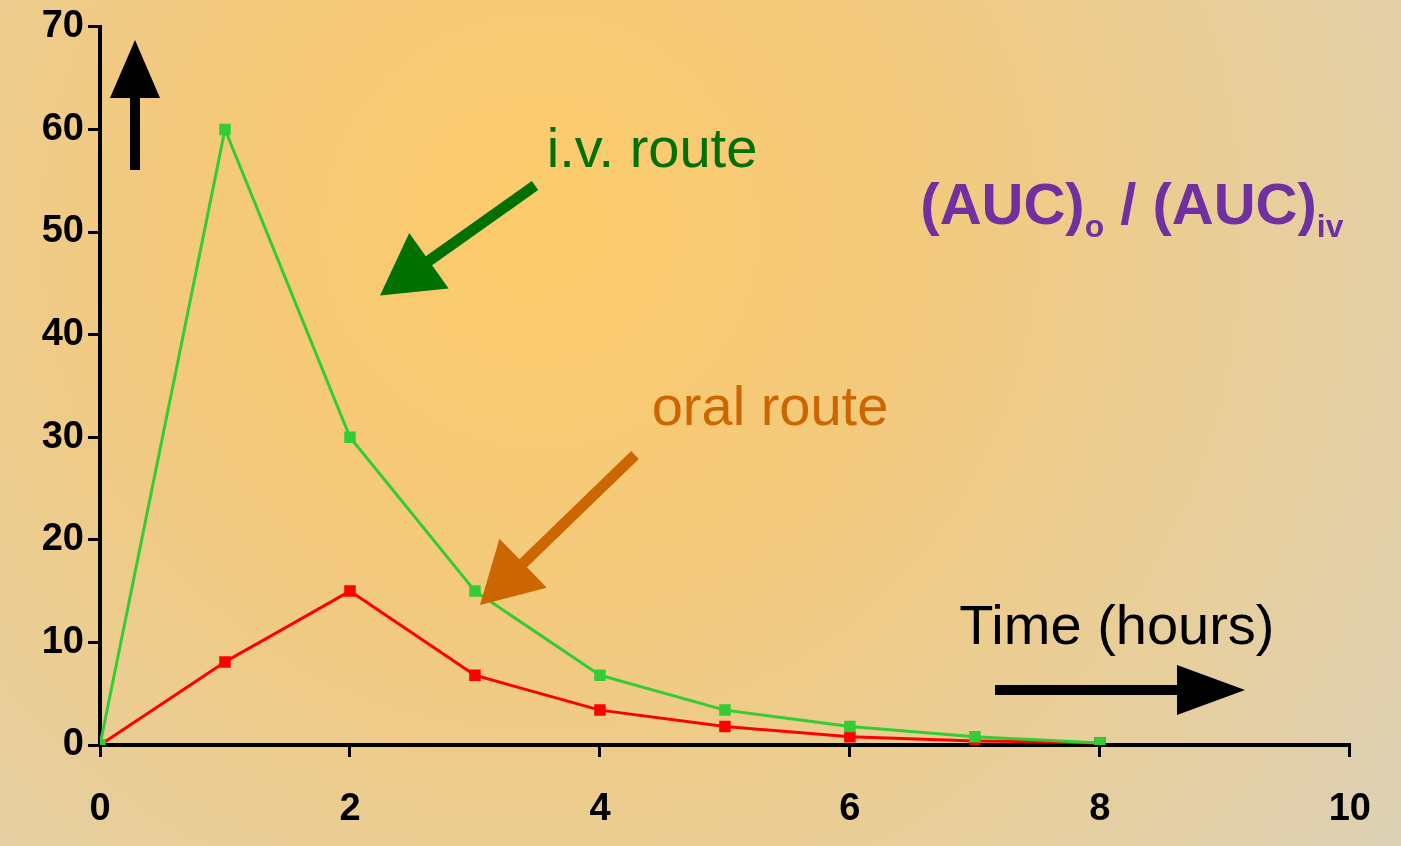  Describe the element at coordinates (62, 229) in the screenshot. I see `y-tick-label: 50` at that location.